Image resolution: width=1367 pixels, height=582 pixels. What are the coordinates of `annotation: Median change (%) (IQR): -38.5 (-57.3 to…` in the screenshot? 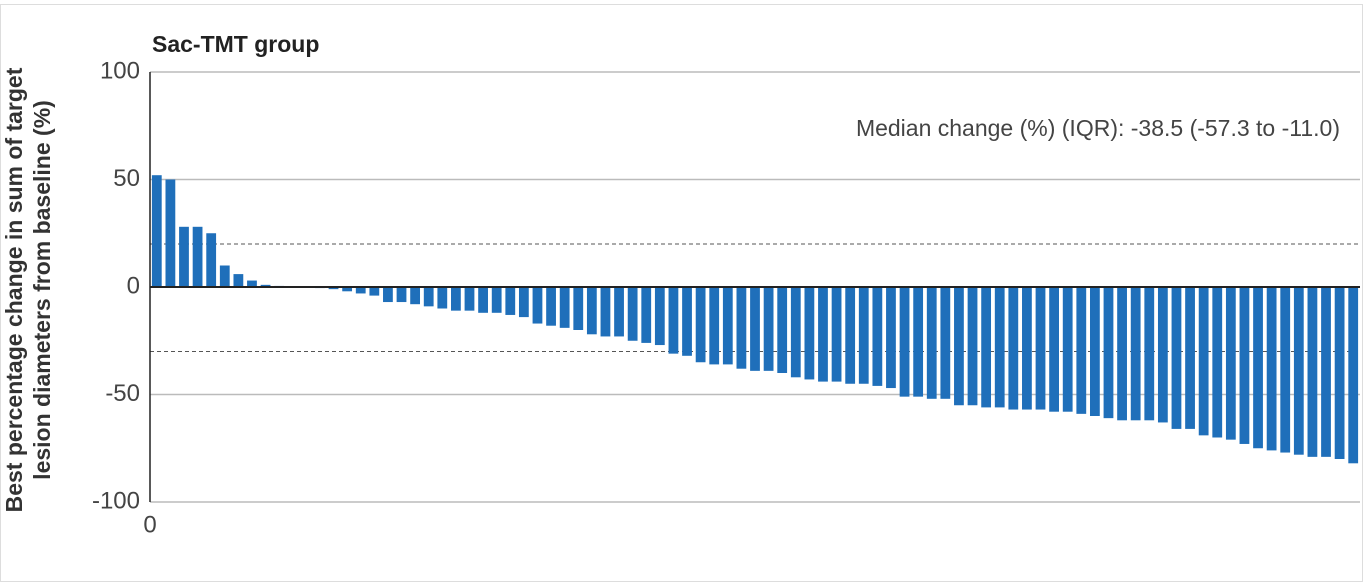 It's located at (1098, 128).